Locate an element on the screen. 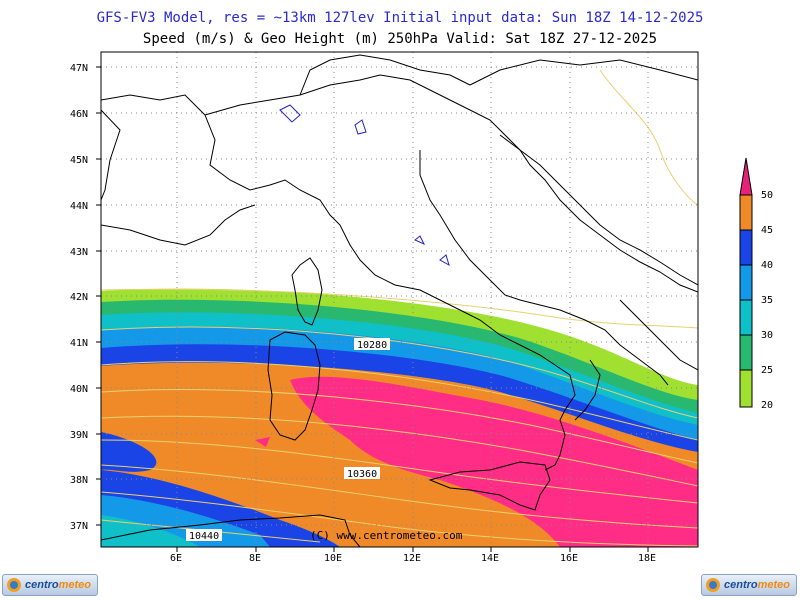 Image resolution: width=800 pixels, height=600 pixels. colorbar-label: 30 is located at coordinates (767, 335).